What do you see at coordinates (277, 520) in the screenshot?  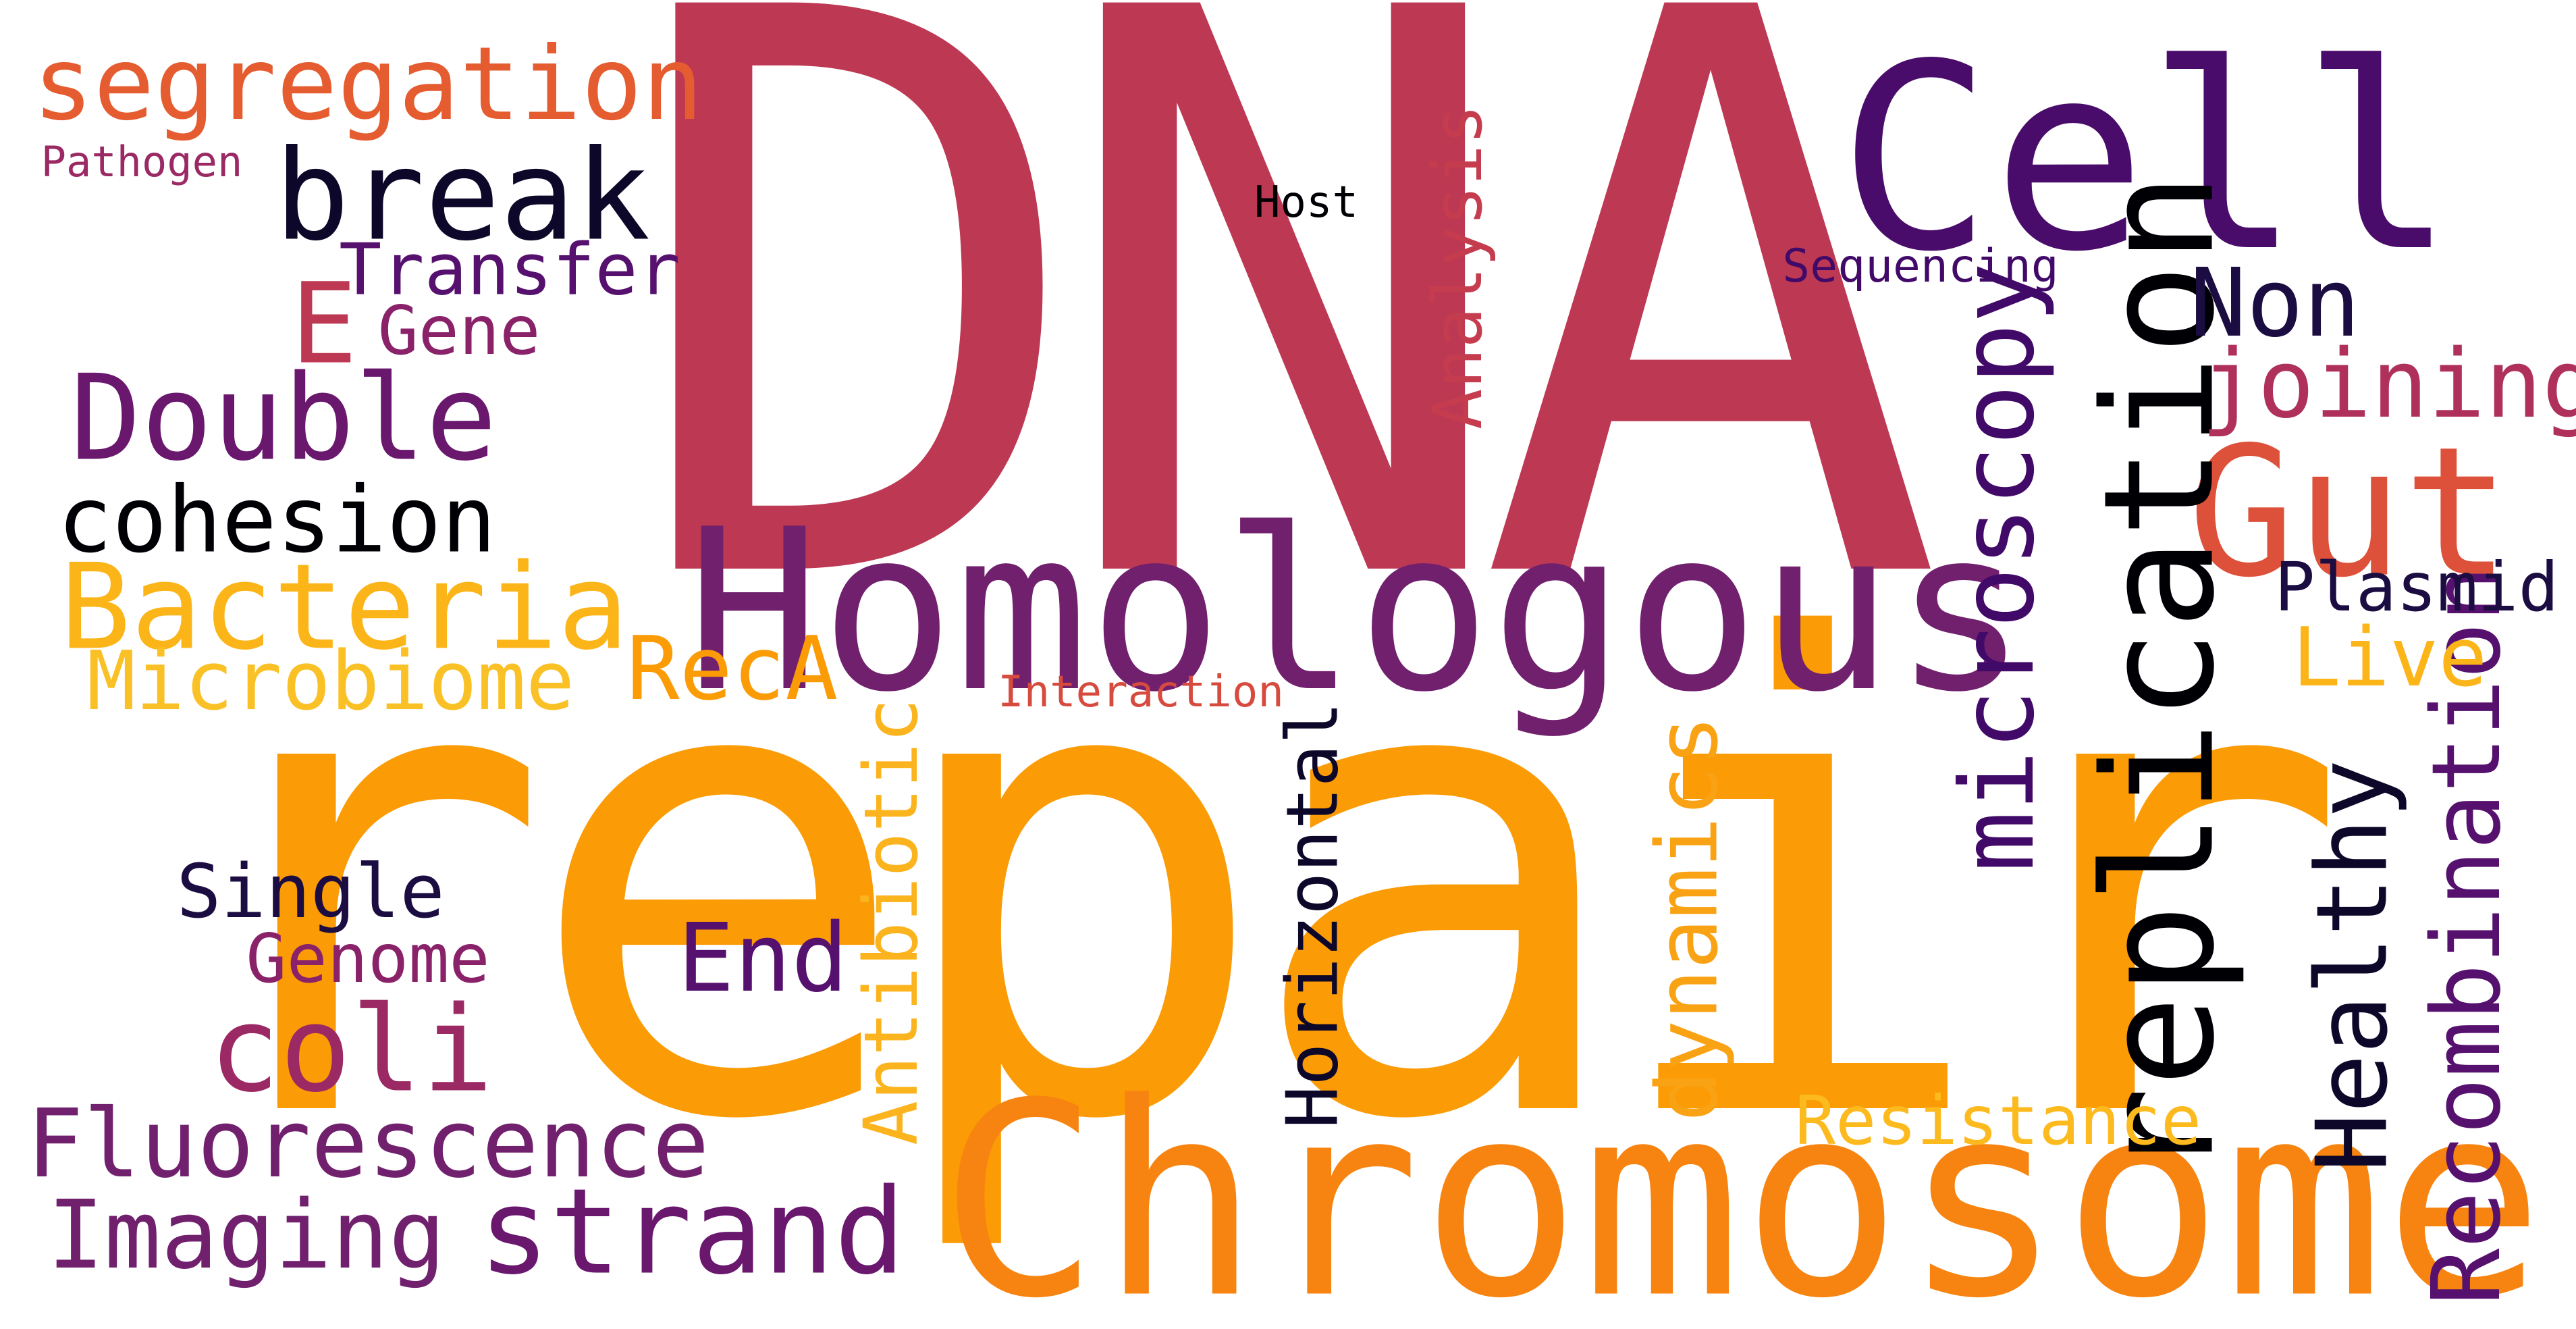 I see `word-cohesion: cohesion` at bounding box center [277, 520].